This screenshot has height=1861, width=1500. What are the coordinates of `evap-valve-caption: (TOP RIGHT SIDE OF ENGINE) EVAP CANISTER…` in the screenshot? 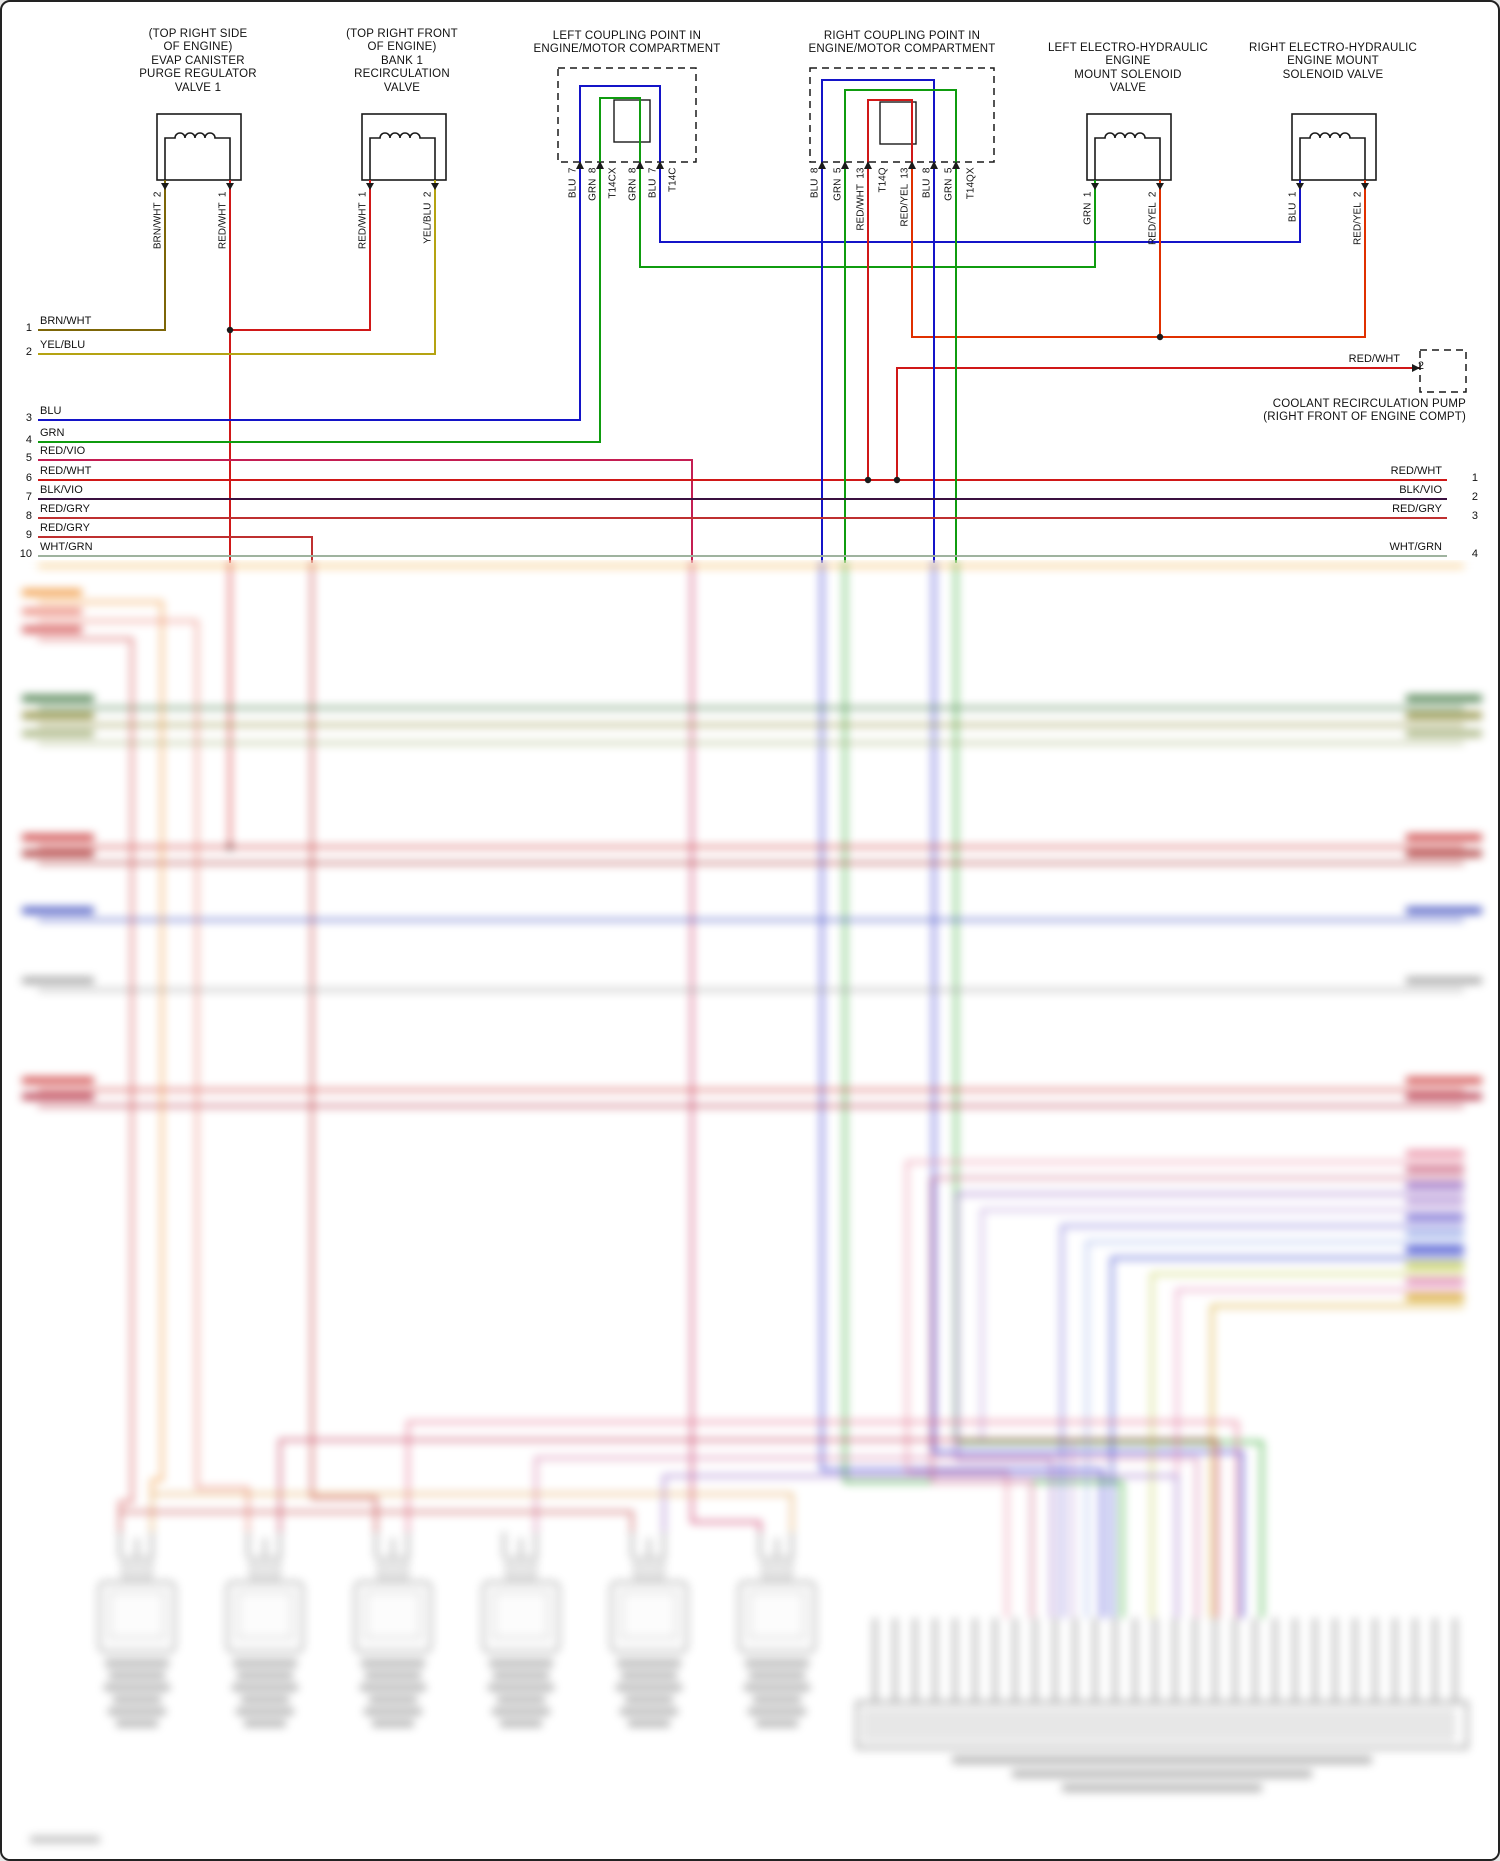 It's located at (198, 61).